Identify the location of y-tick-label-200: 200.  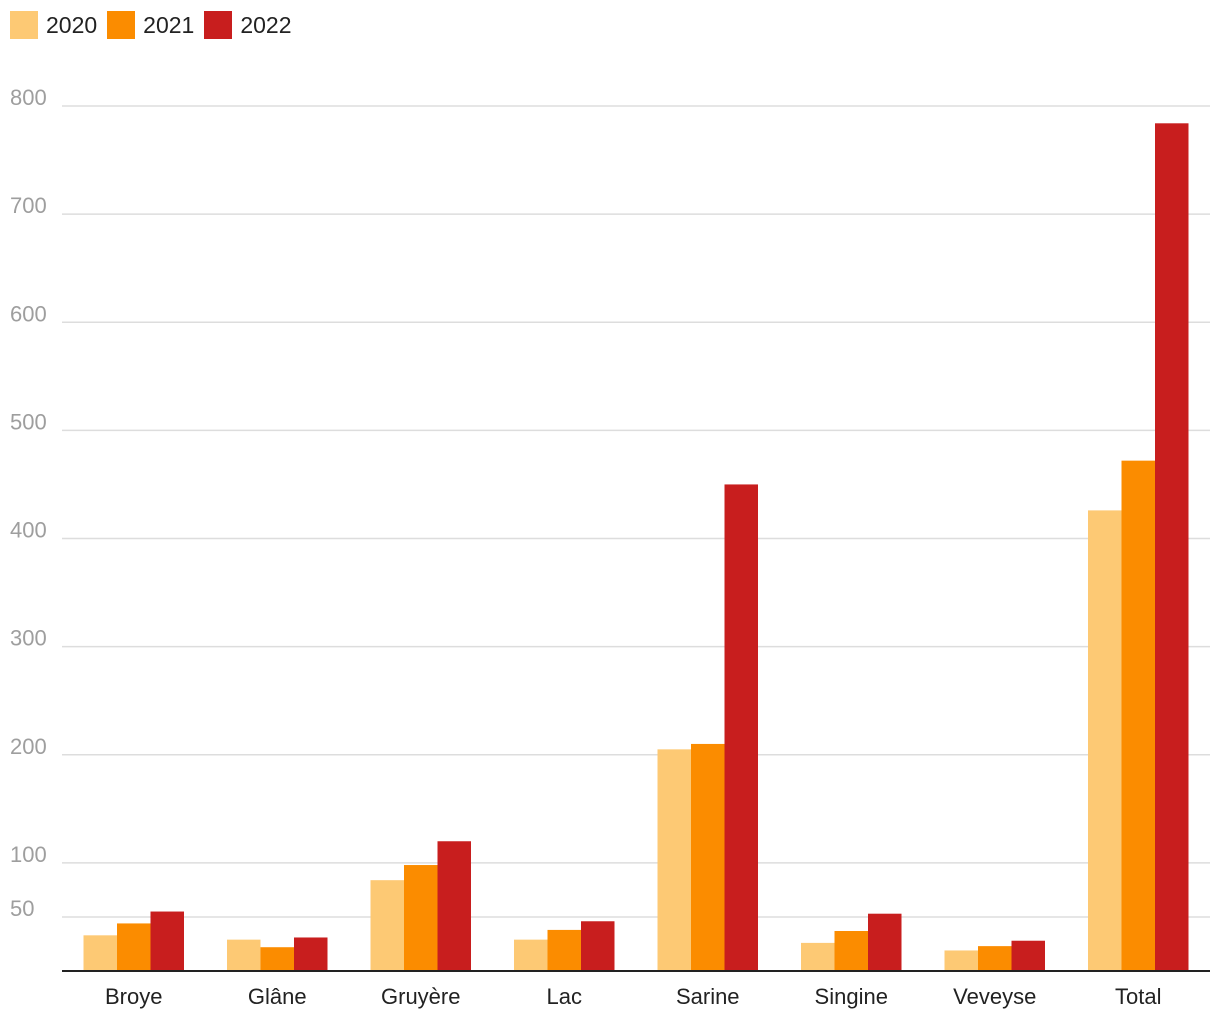
(28, 746).